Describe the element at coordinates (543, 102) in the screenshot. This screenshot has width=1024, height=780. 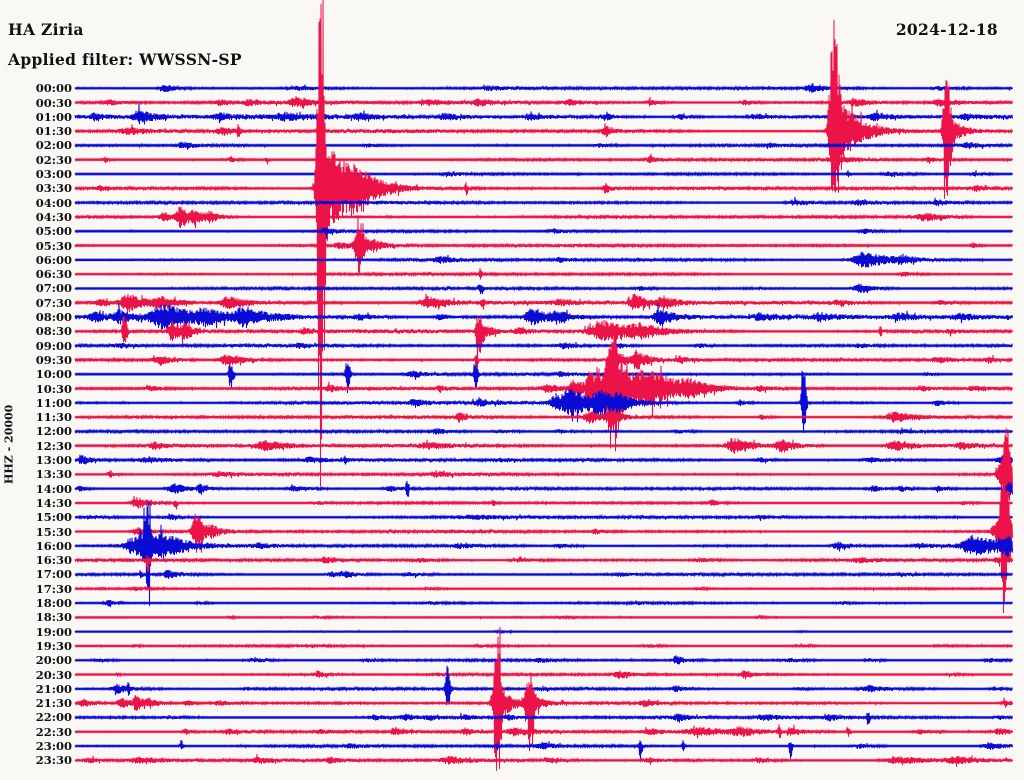
I see `trace-row-00:30` at that location.